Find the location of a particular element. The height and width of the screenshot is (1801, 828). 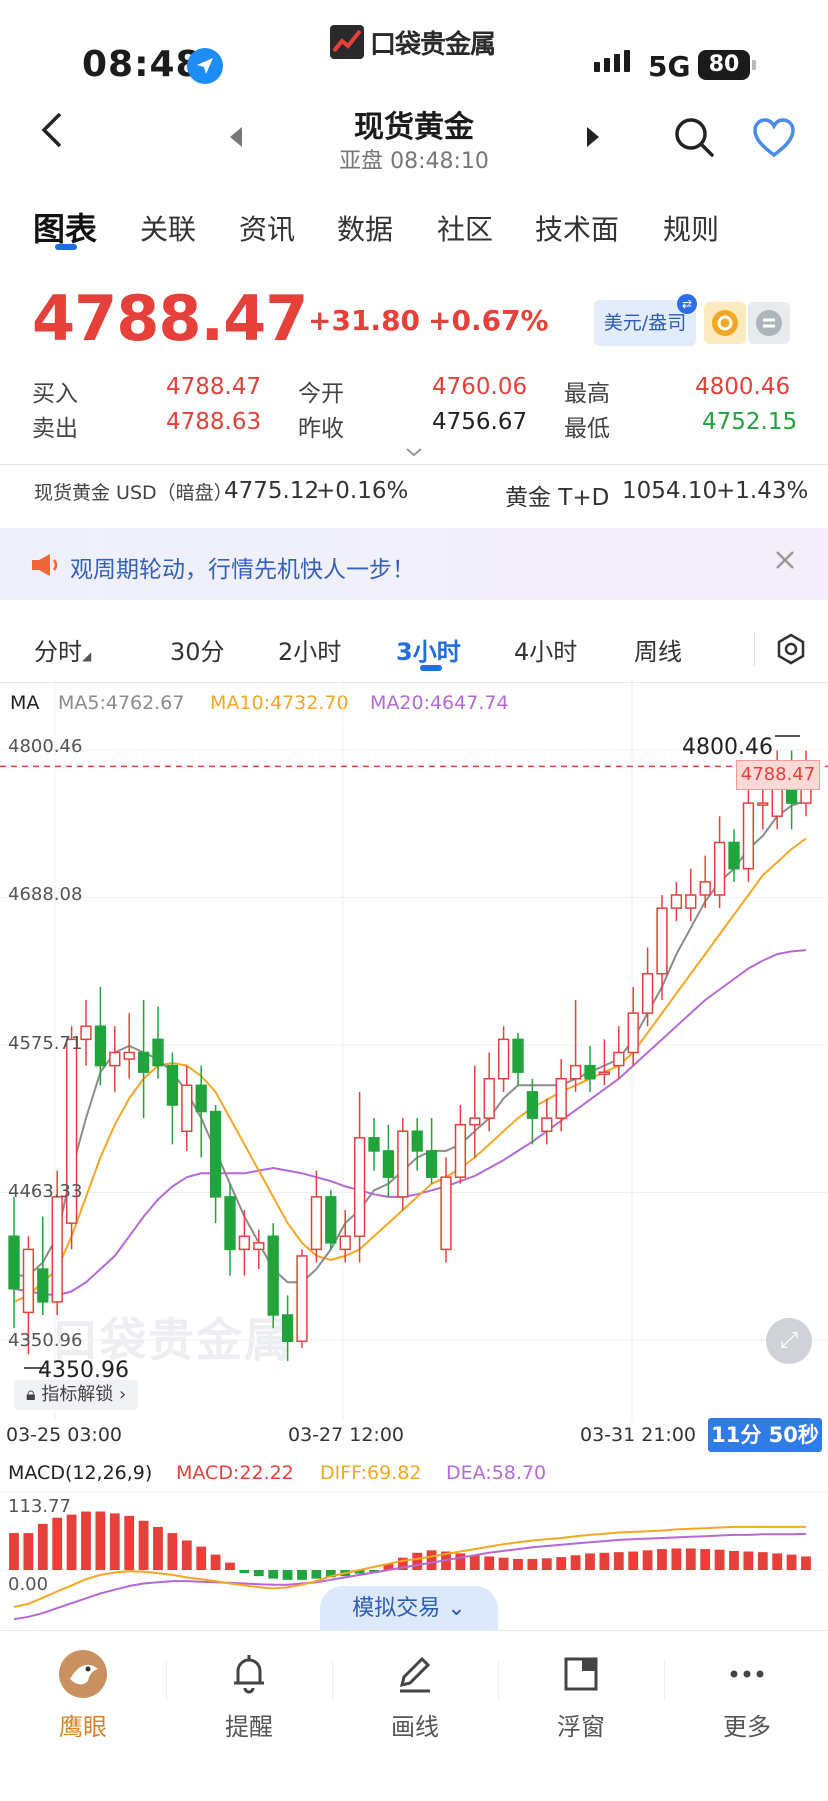

dea-value: DEA:58.70 is located at coordinates (496, 1473).